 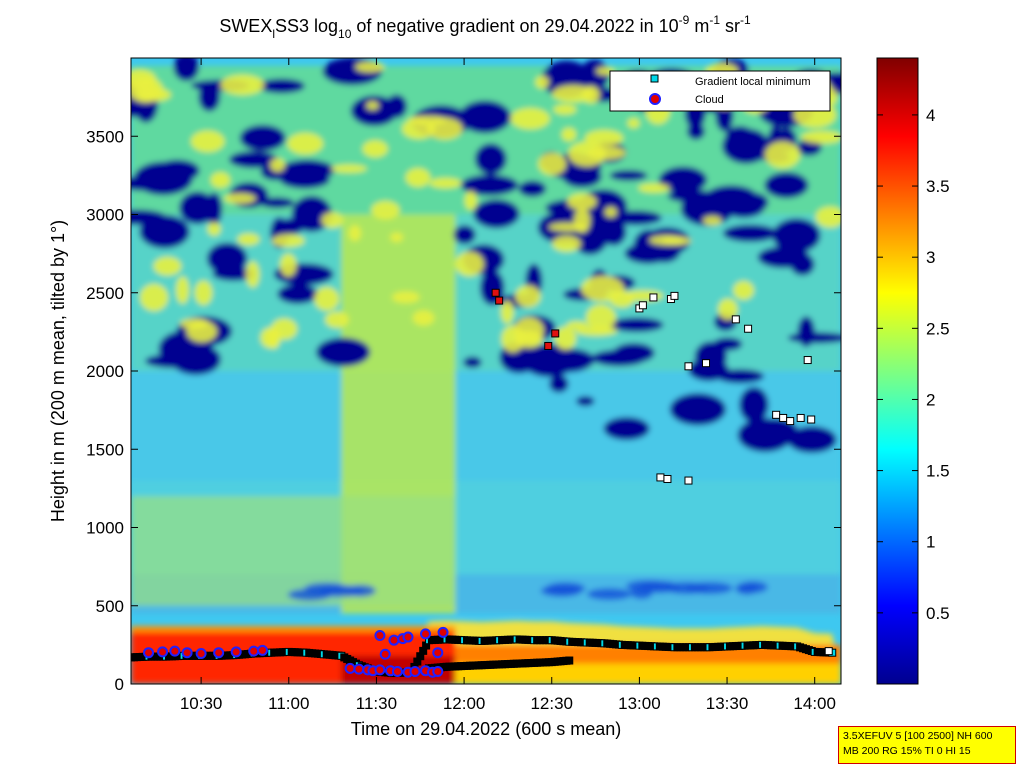 I want to click on colorbar-tick-label: 3, so click(x=930, y=257).